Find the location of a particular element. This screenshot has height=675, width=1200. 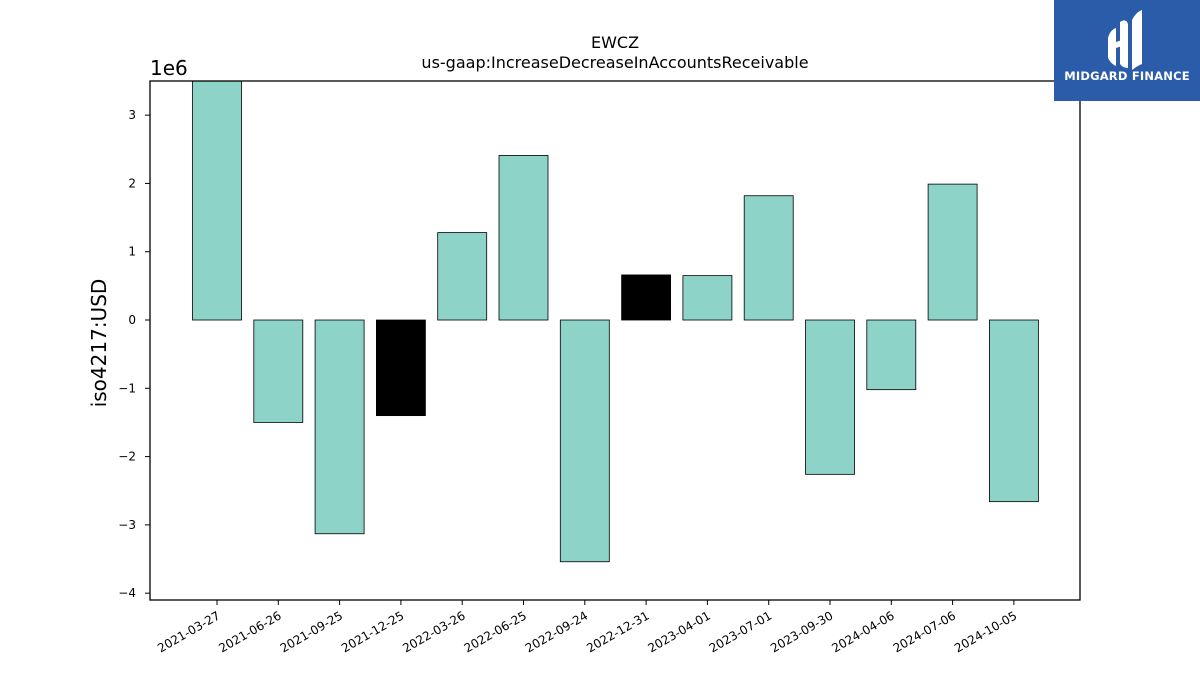

y-tick-label: −1 is located at coordinates (127, 388).